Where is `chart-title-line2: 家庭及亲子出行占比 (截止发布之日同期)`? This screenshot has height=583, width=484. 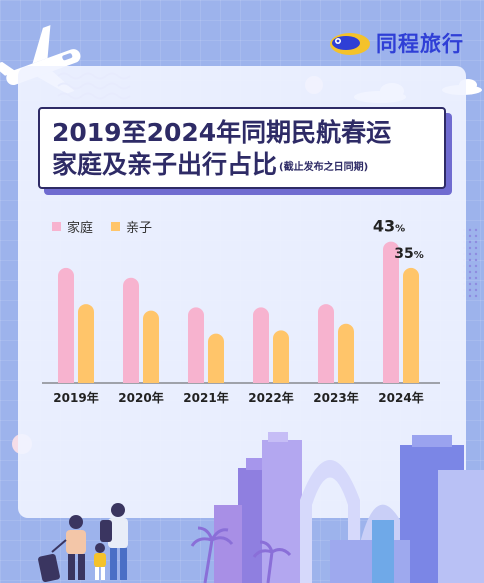
chart-title-line2: 家庭及亲子出行占比 (截止发布之日同期) is located at coordinates (242, 166).